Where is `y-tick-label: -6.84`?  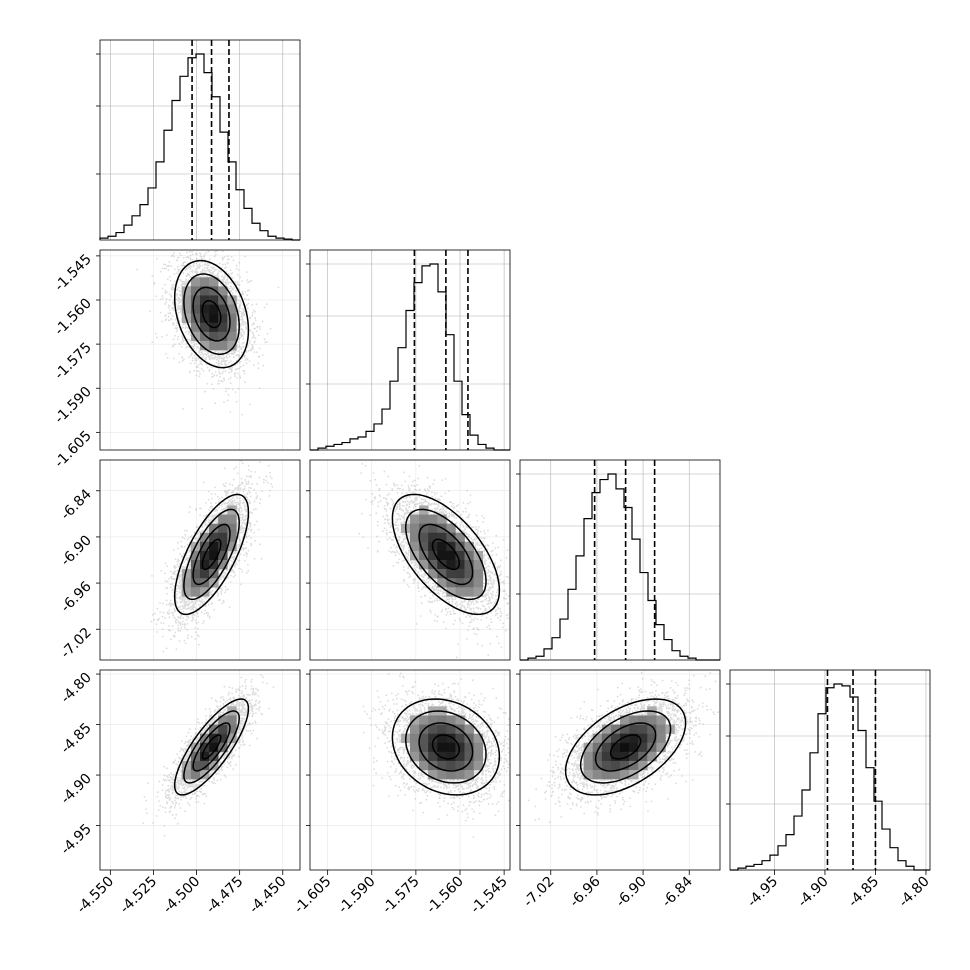
y-tick-label: -6.84 is located at coordinates (76, 504).